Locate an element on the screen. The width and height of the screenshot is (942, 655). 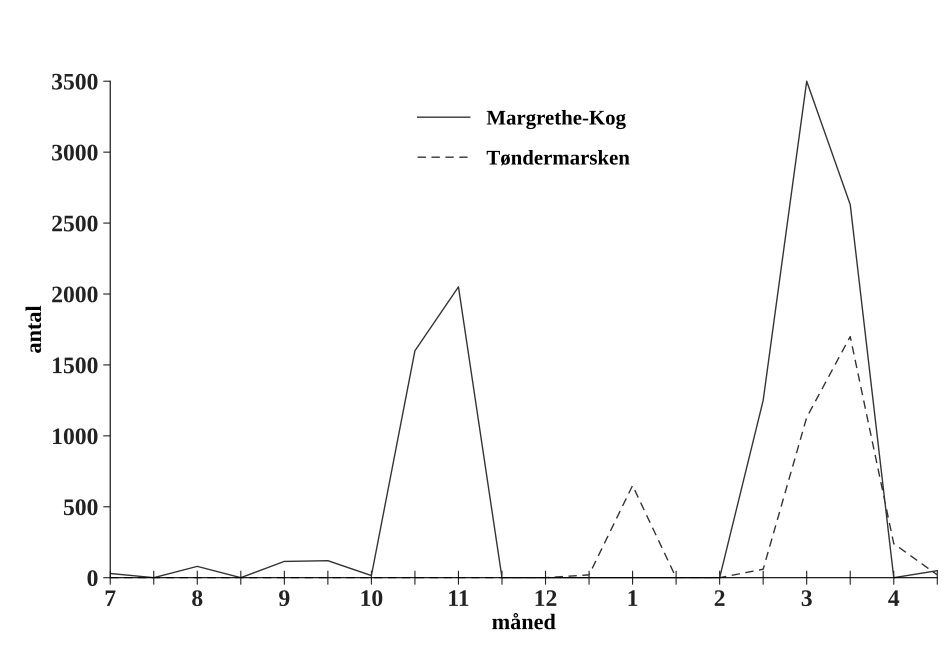
y-tick-label: 2000 is located at coordinates (75, 294).